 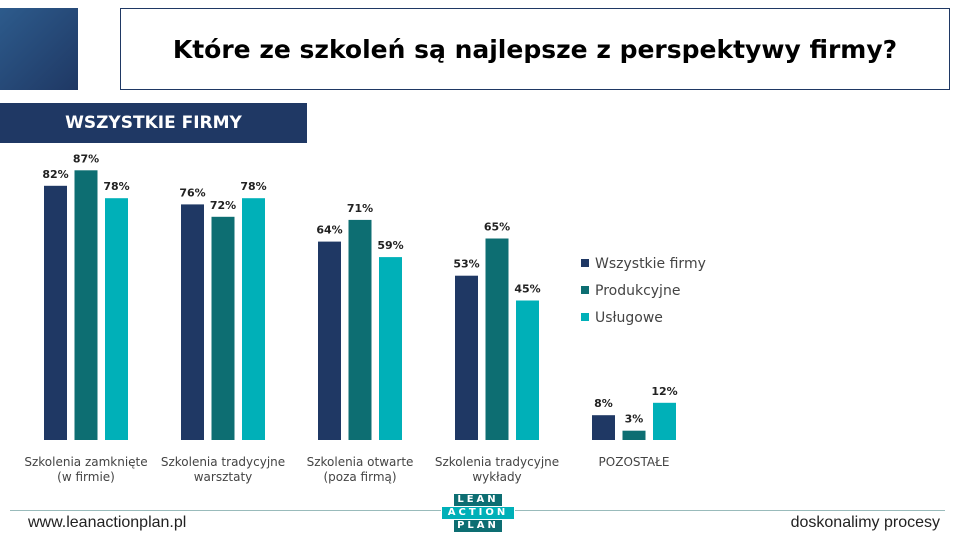 I want to click on slogan: doskonalimy procesy, so click(x=865, y=522).